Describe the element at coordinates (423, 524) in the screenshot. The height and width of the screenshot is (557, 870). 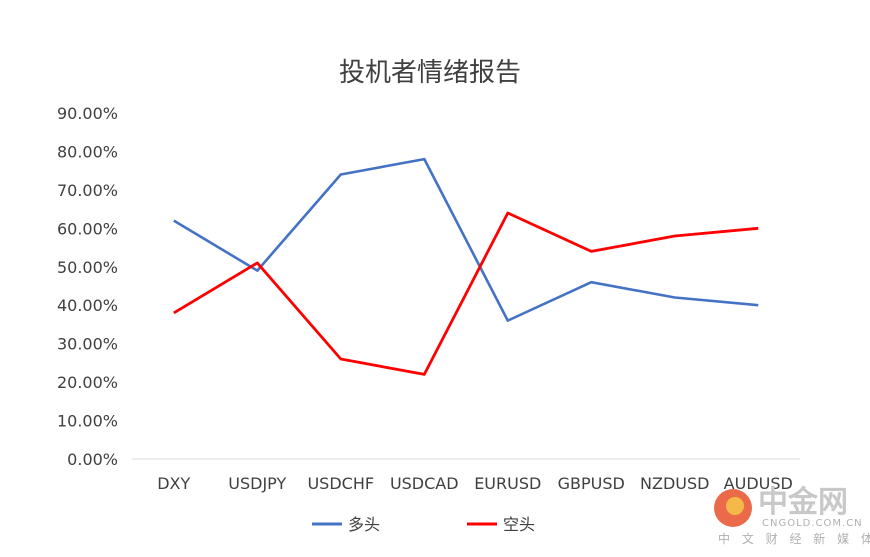
I see `legend: 多头 空头` at that location.